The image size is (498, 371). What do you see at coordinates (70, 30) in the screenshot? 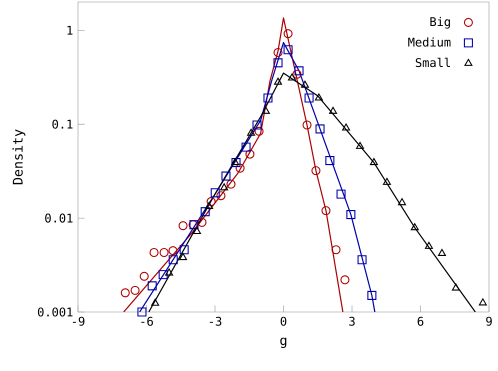
I see `y-tick-label: 1` at bounding box center [70, 30].